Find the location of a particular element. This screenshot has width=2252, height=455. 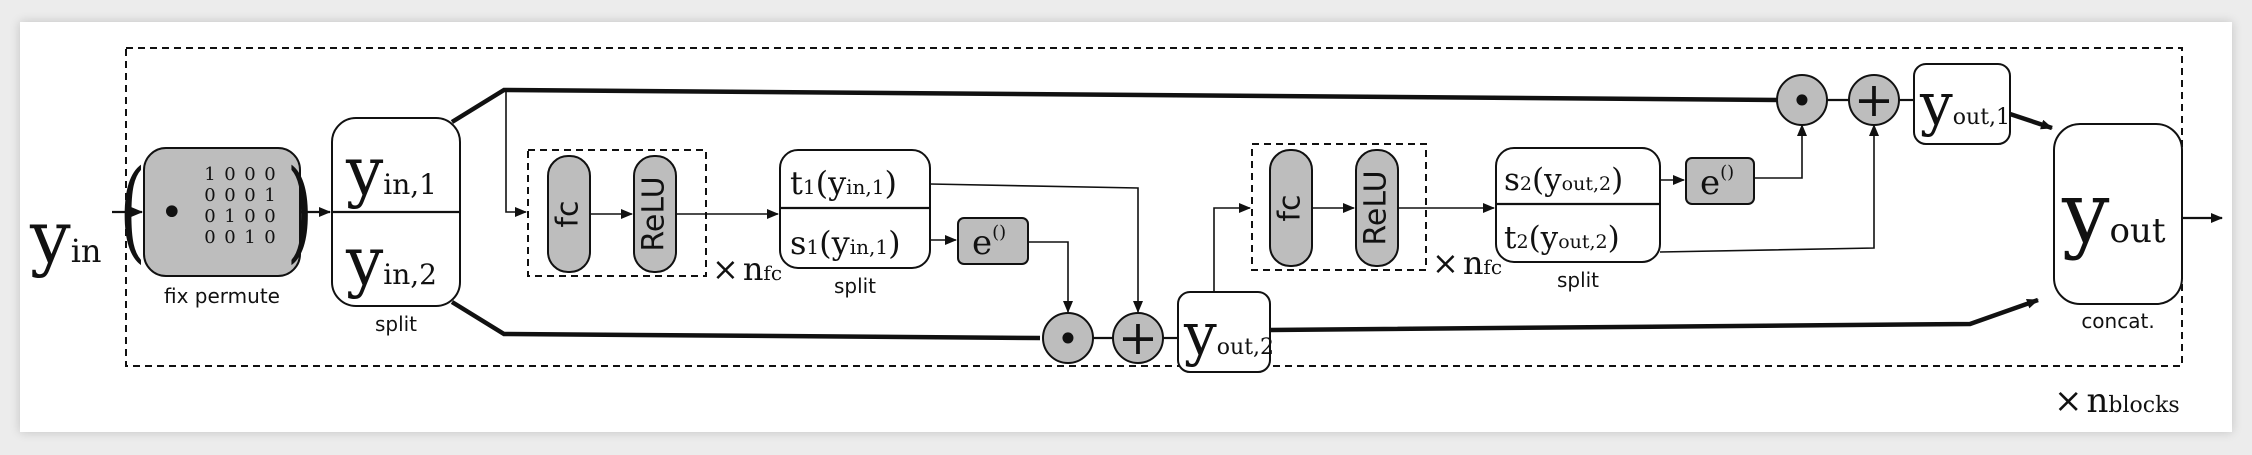

arrow-exp1-to-mul is located at coordinates (1050, 277).